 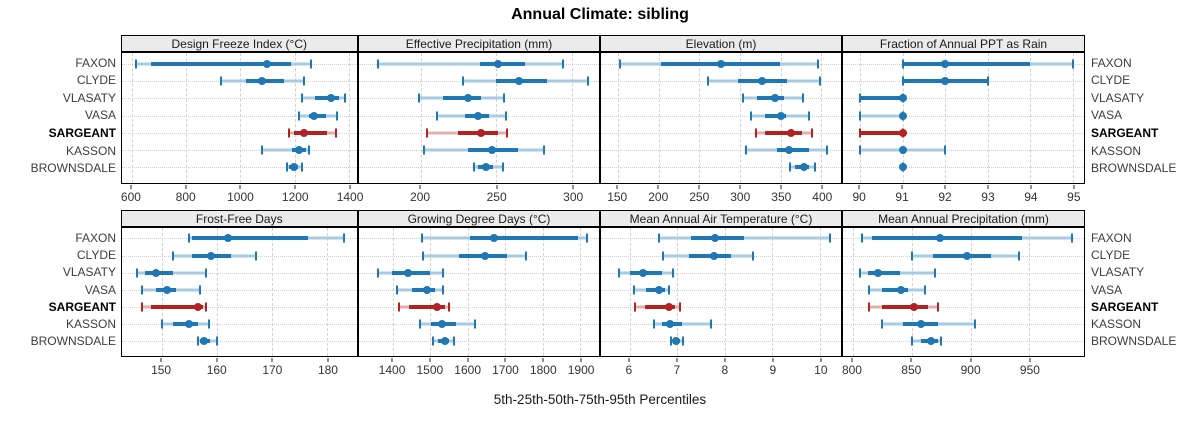 I want to click on panel-strip: Mean Annual Precipitation (mm), so click(x=963, y=218).